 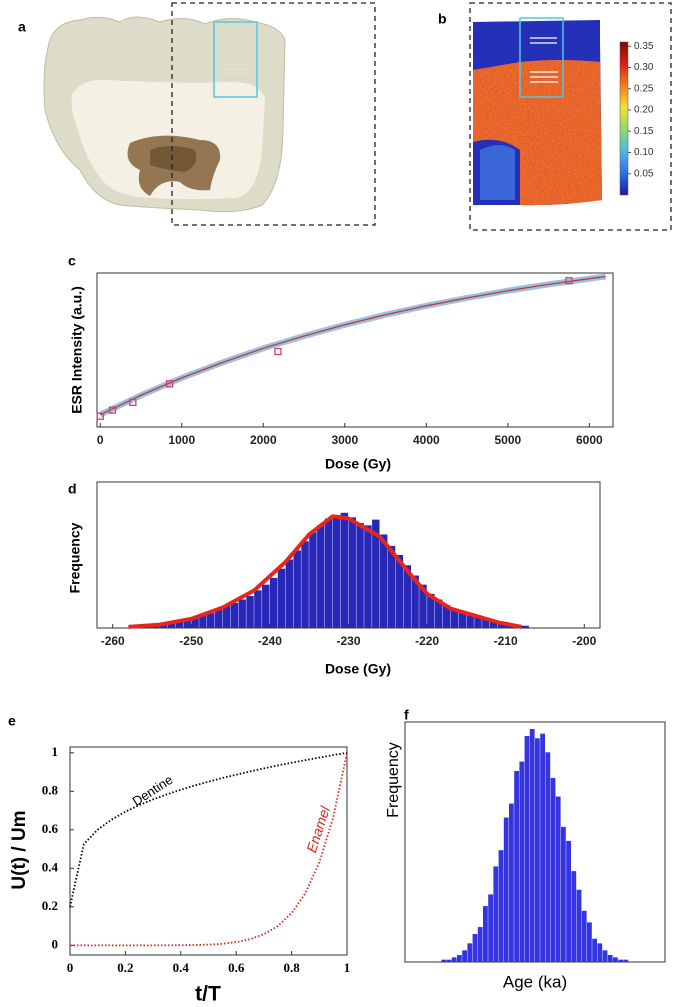 I want to click on x-axis-label: Age (ka), so click(x=535, y=981).